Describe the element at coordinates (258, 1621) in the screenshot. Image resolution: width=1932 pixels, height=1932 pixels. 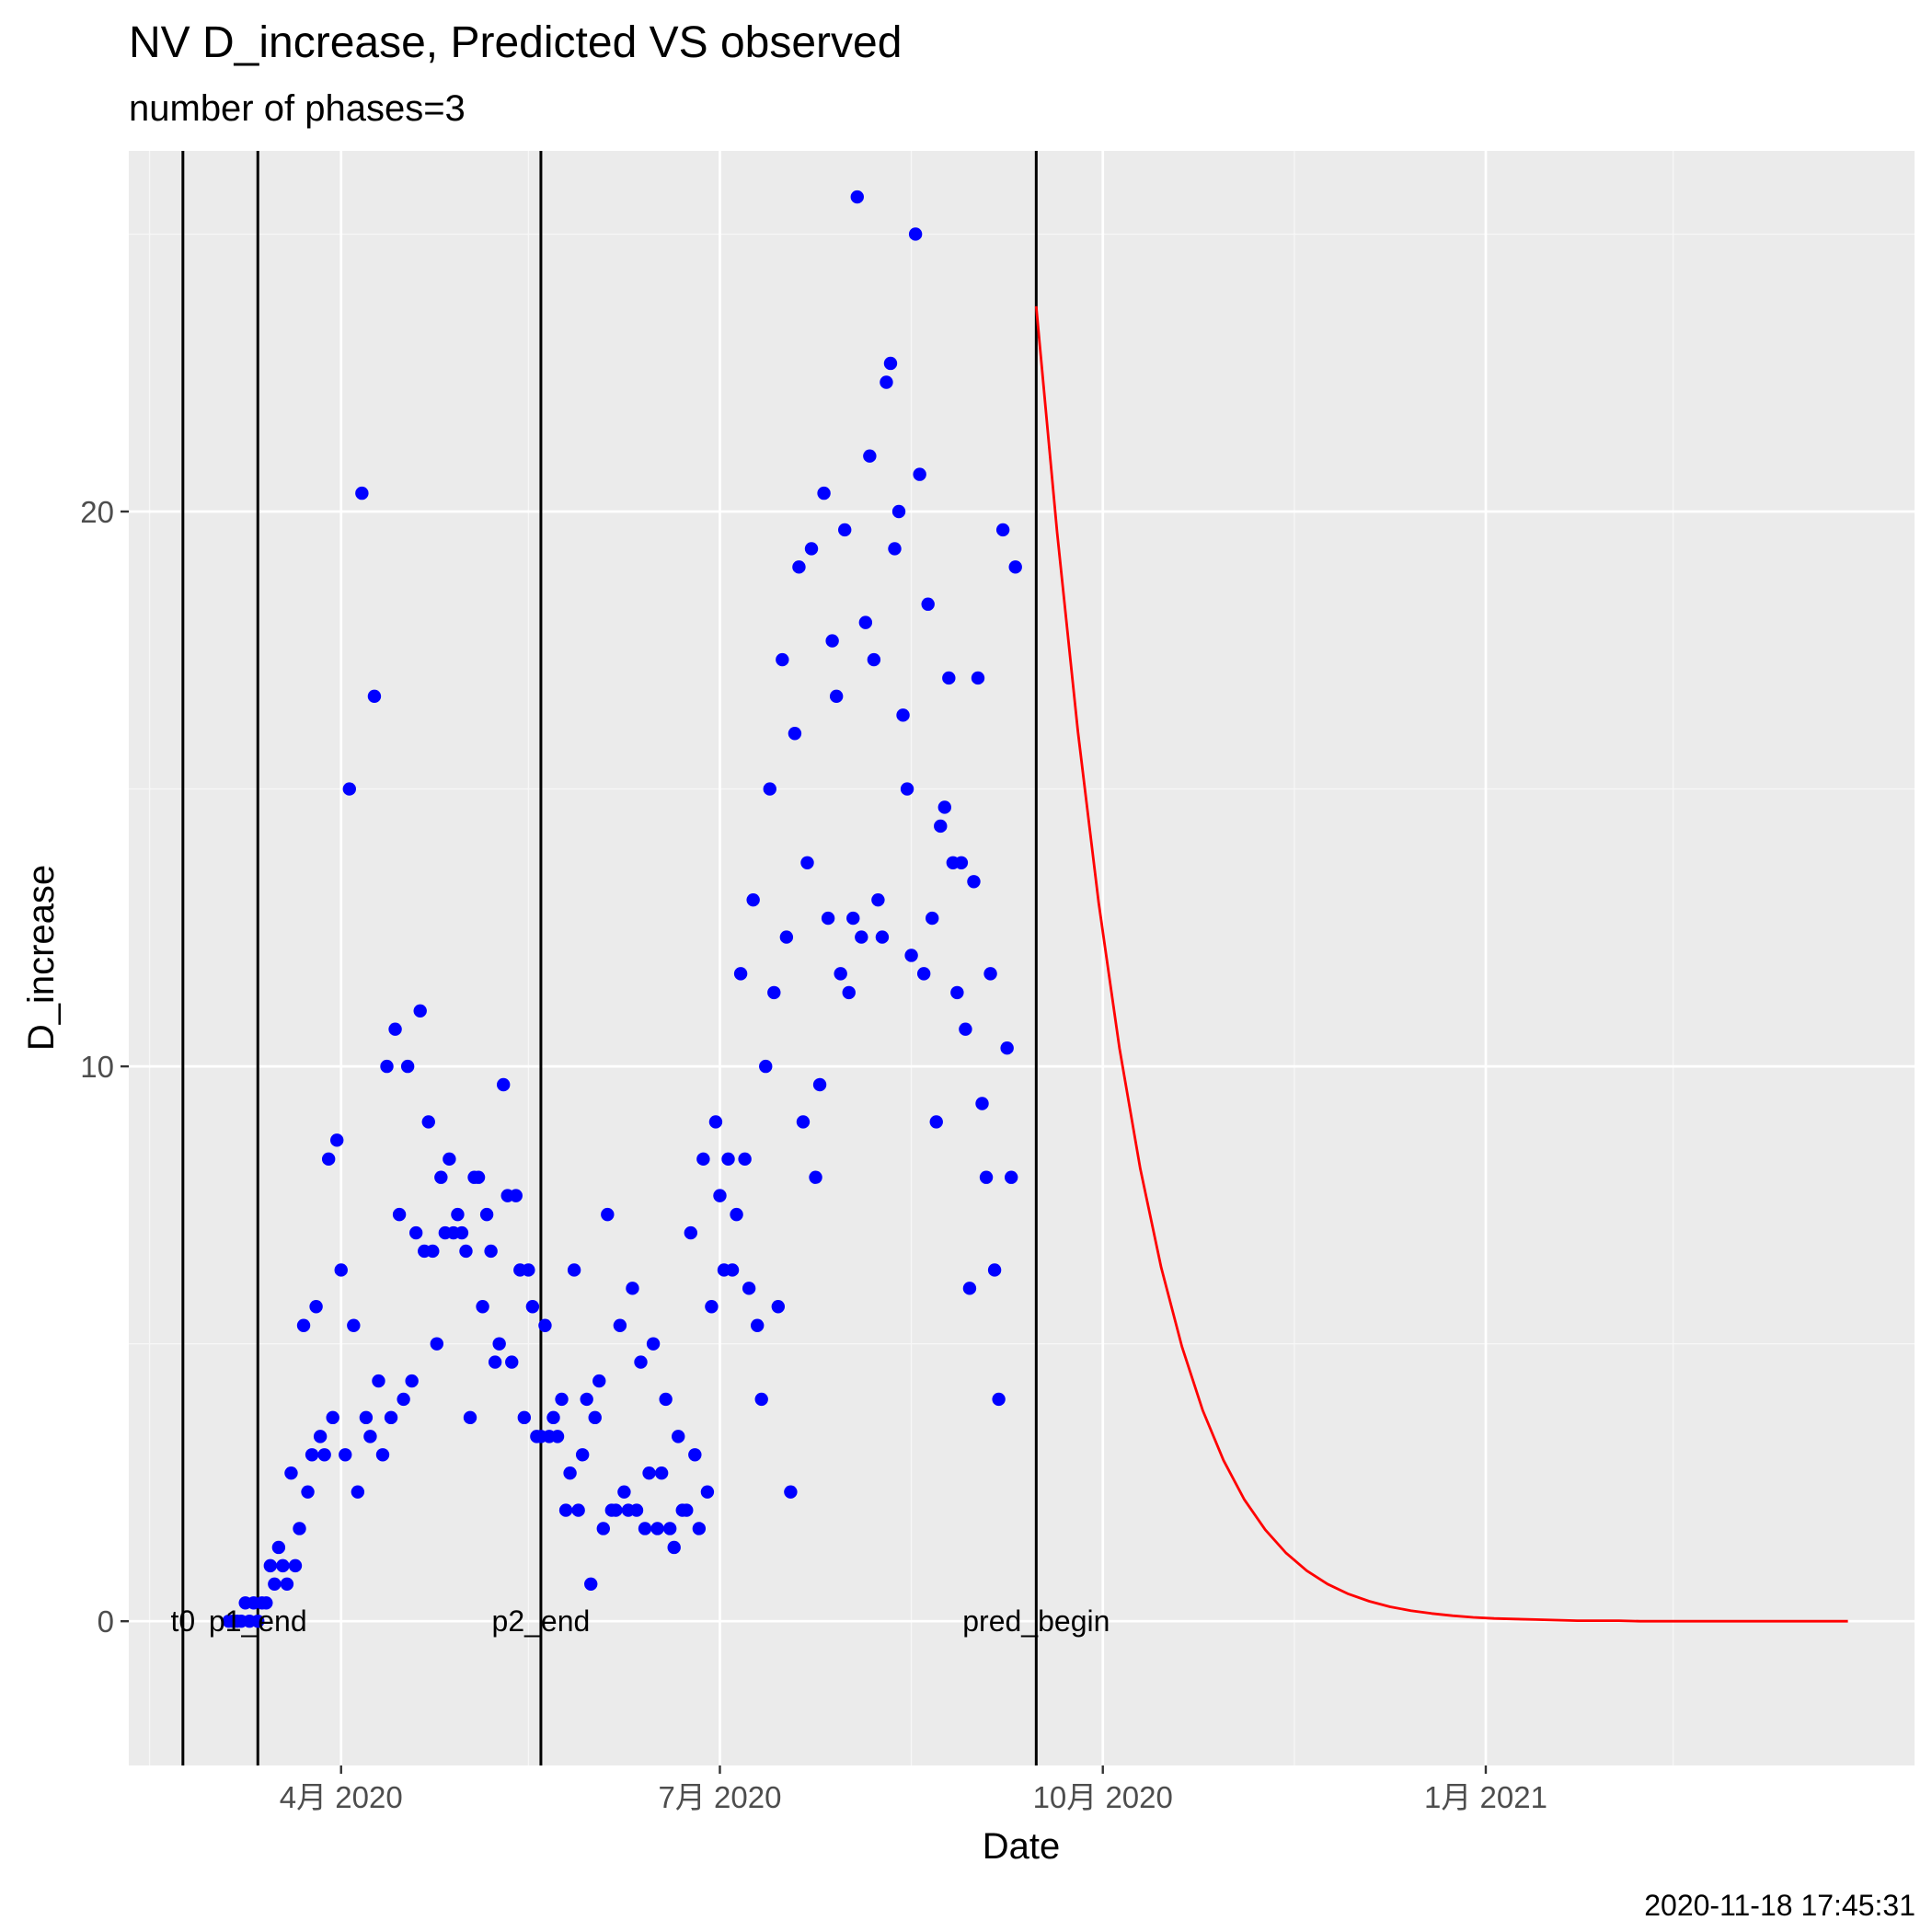
I see `phase-line-label: p1_end` at that location.